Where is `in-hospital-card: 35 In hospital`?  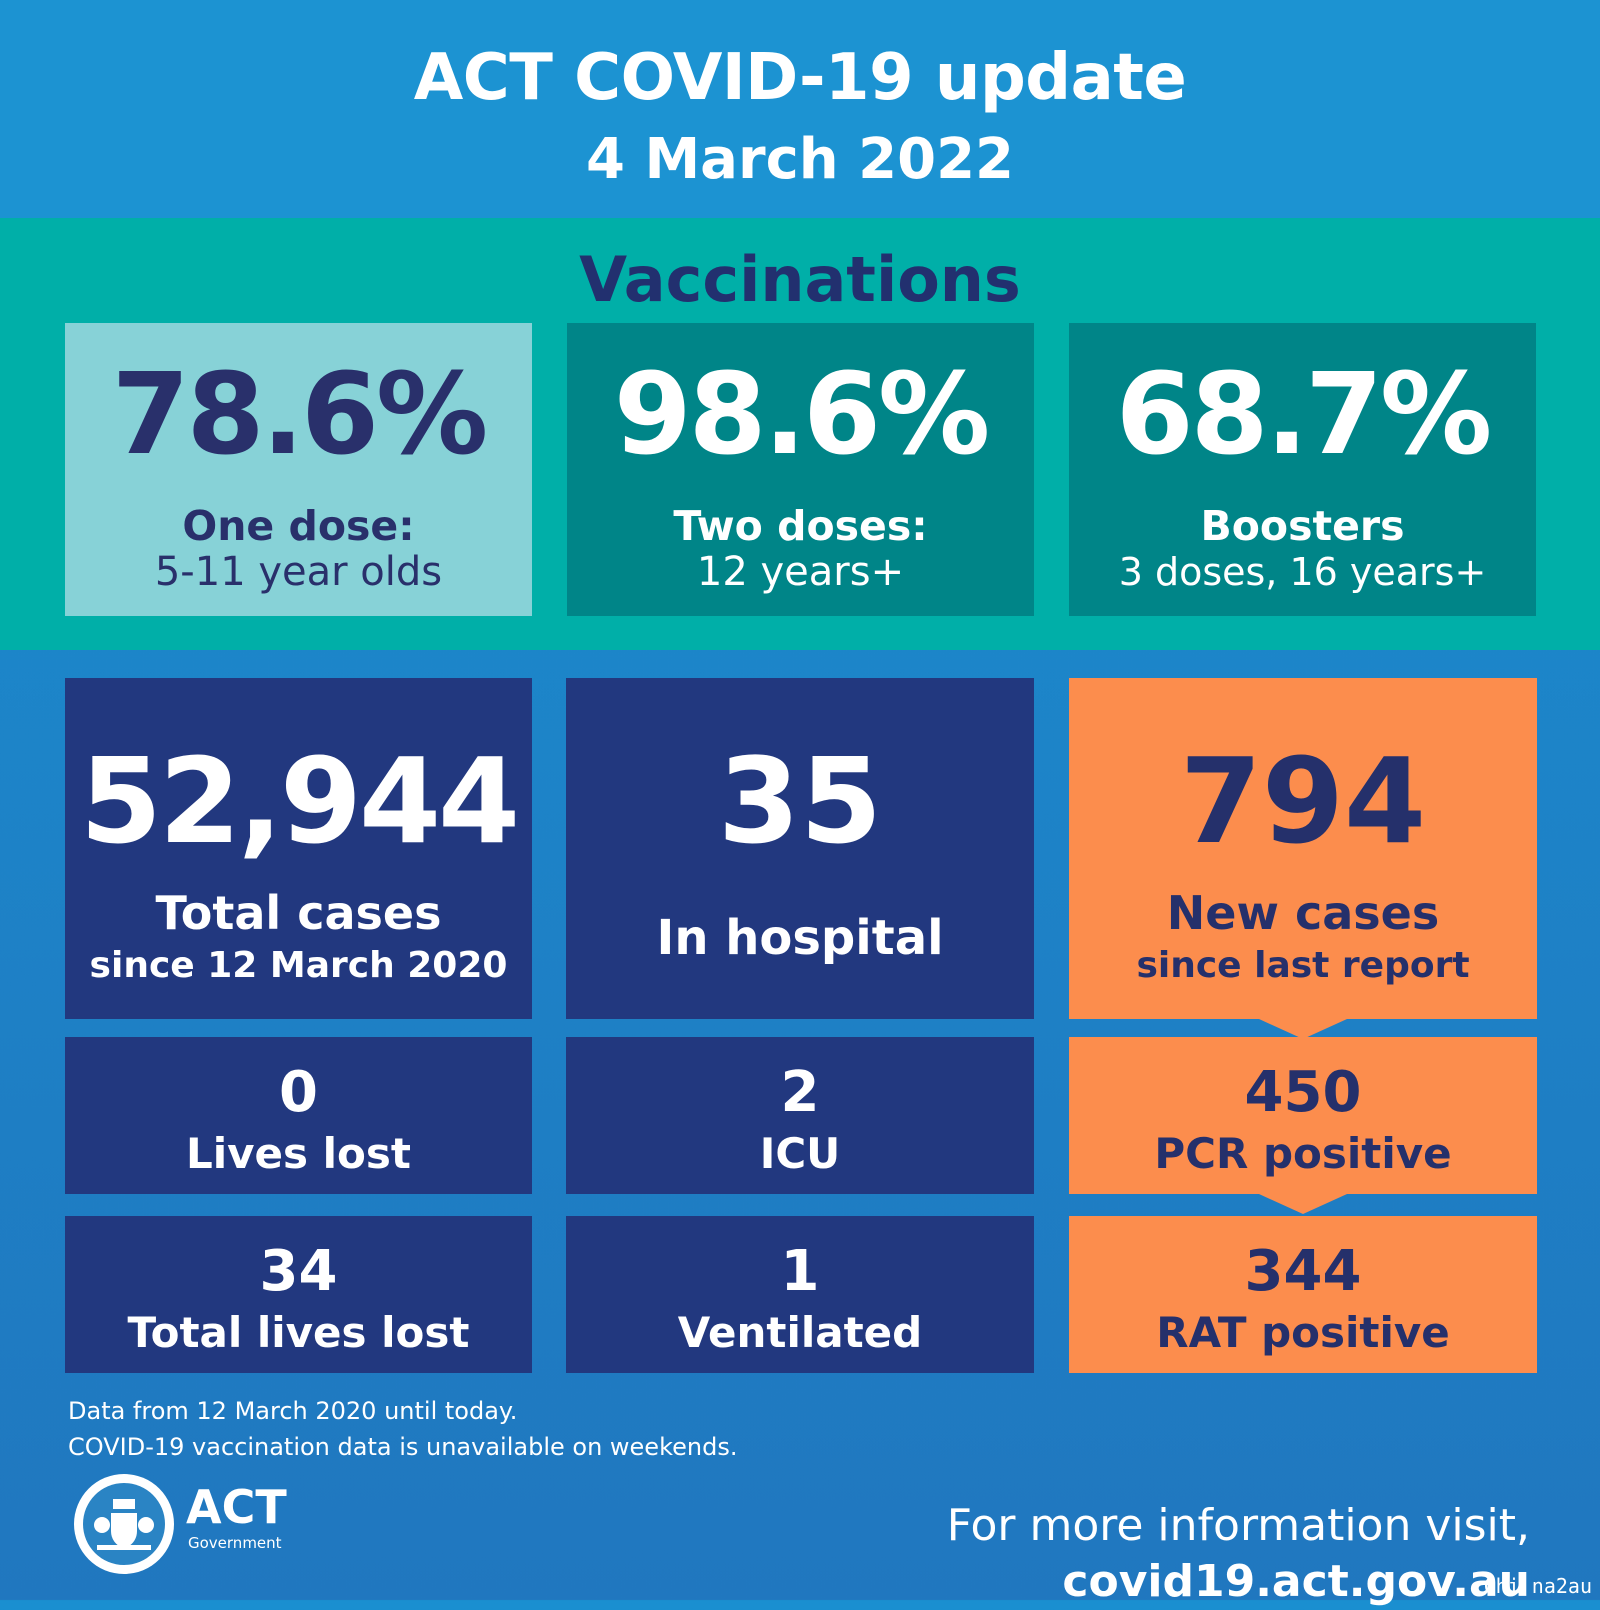
in-hospital-card: 35 In hospital is located at coordinates (800, 848).